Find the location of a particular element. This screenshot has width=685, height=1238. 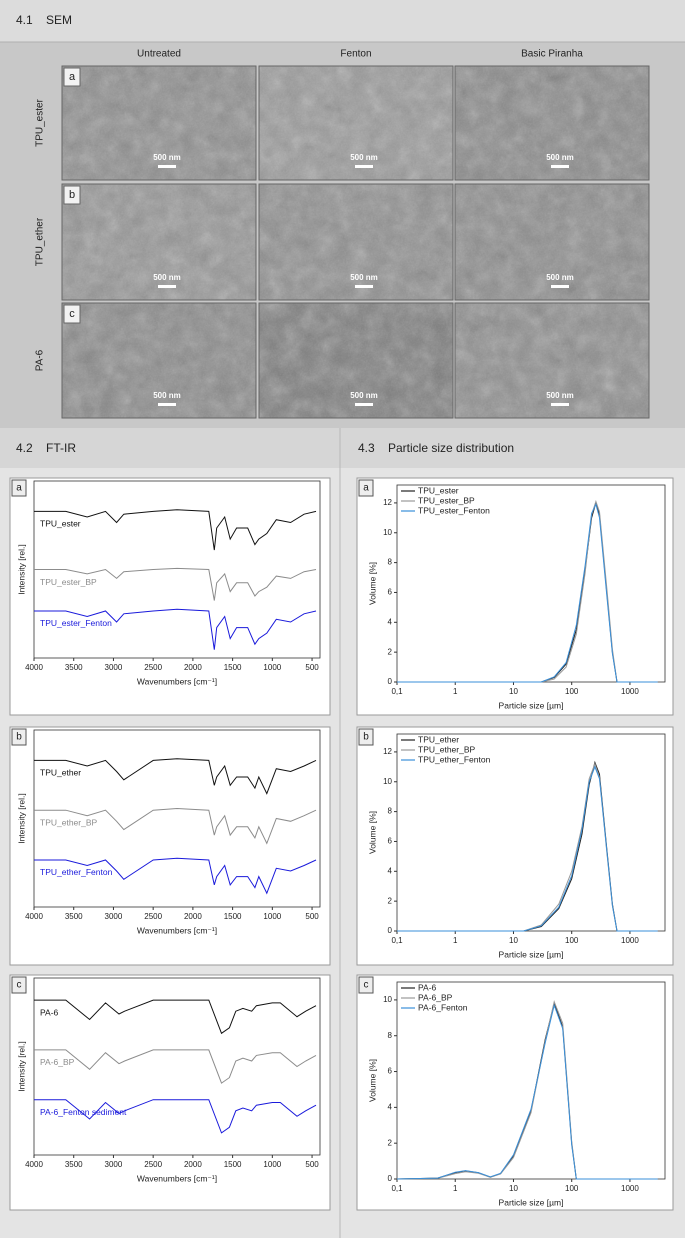

column-header: Basic Piranha is located at coordinates (552, 54).